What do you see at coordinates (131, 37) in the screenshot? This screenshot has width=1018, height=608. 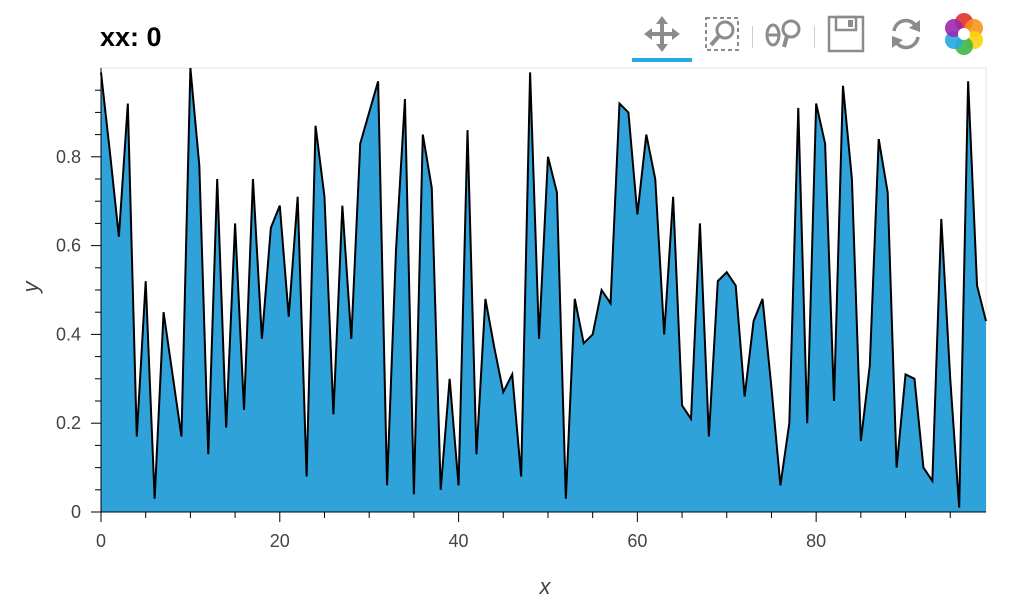 I see `plot-title: xx: 0` at bounding box center [131, 37].